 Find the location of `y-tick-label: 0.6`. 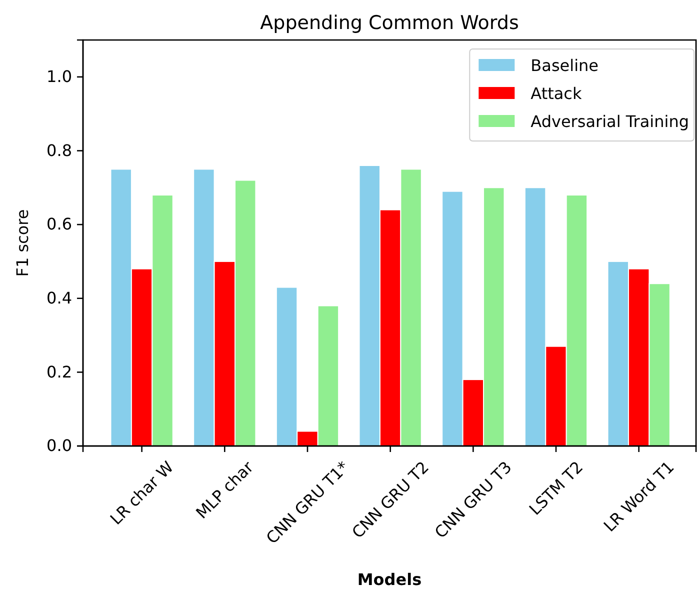

y-tick-label: 0.6 is located at coordinates (59, 224).